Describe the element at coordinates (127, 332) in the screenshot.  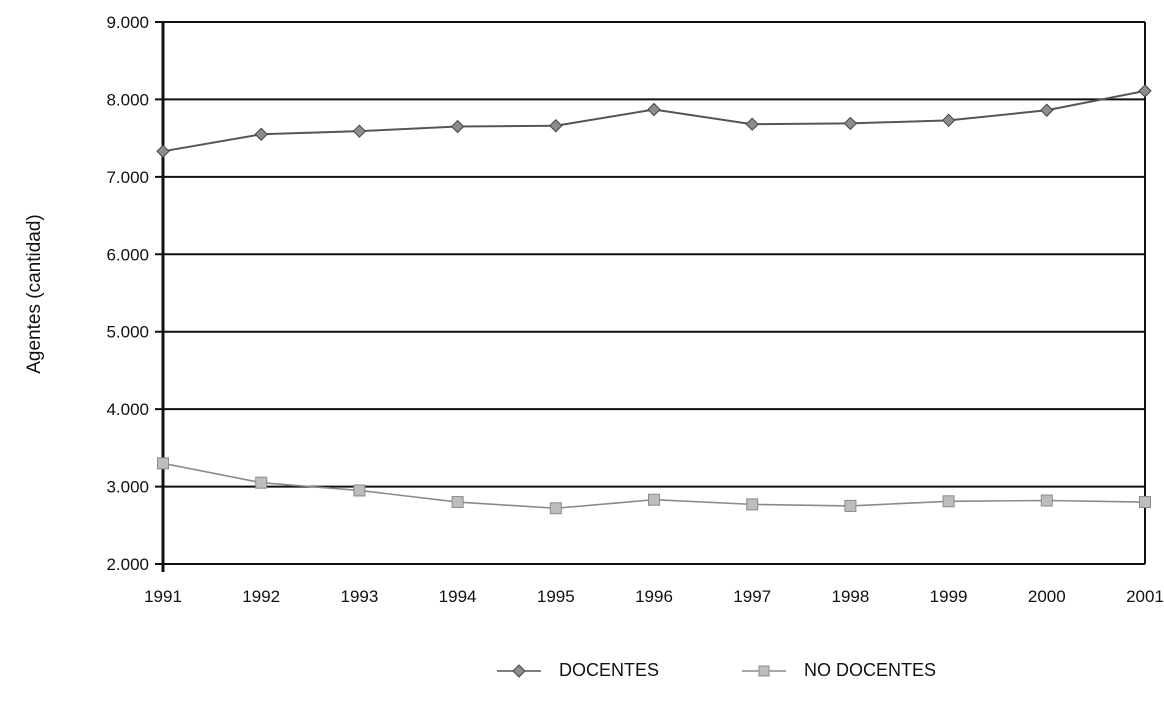
I see `y-tick-label: 5.000` at that location.